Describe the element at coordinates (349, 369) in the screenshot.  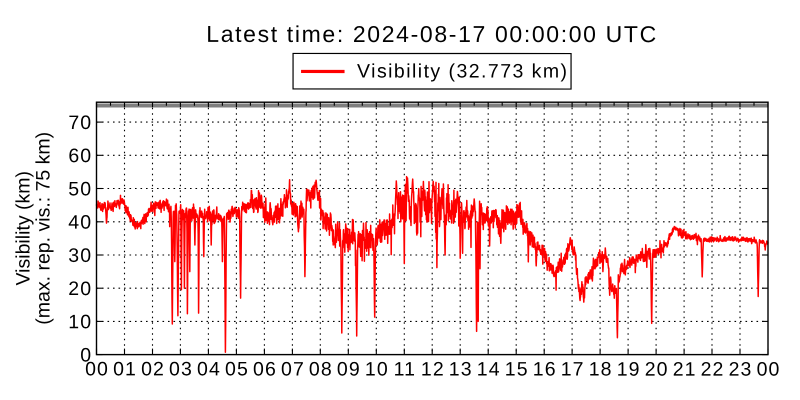
I see `svg-text: 09` at that location.